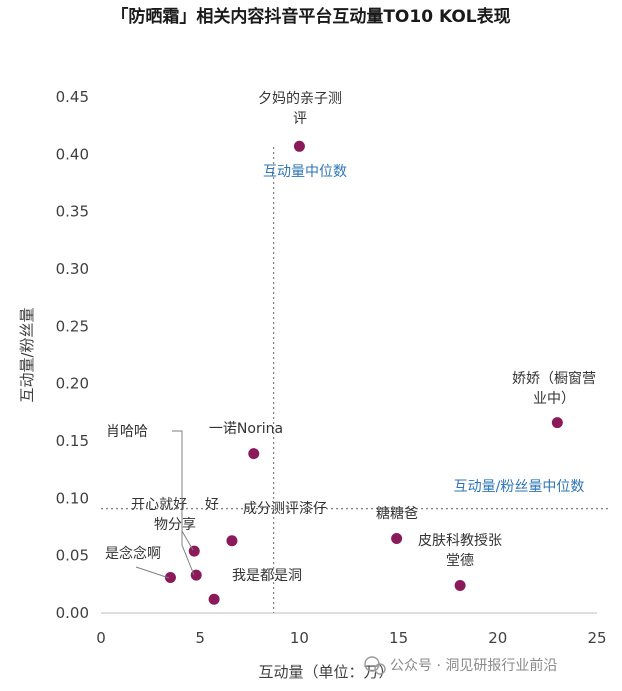 This screenshot has width=622, height=691. What do you see at coordinates (473, 665) in the screenshot?
I see `watermark-text: 公众号 · 洞见研报行业前沿` at bounding box center [473, 665].